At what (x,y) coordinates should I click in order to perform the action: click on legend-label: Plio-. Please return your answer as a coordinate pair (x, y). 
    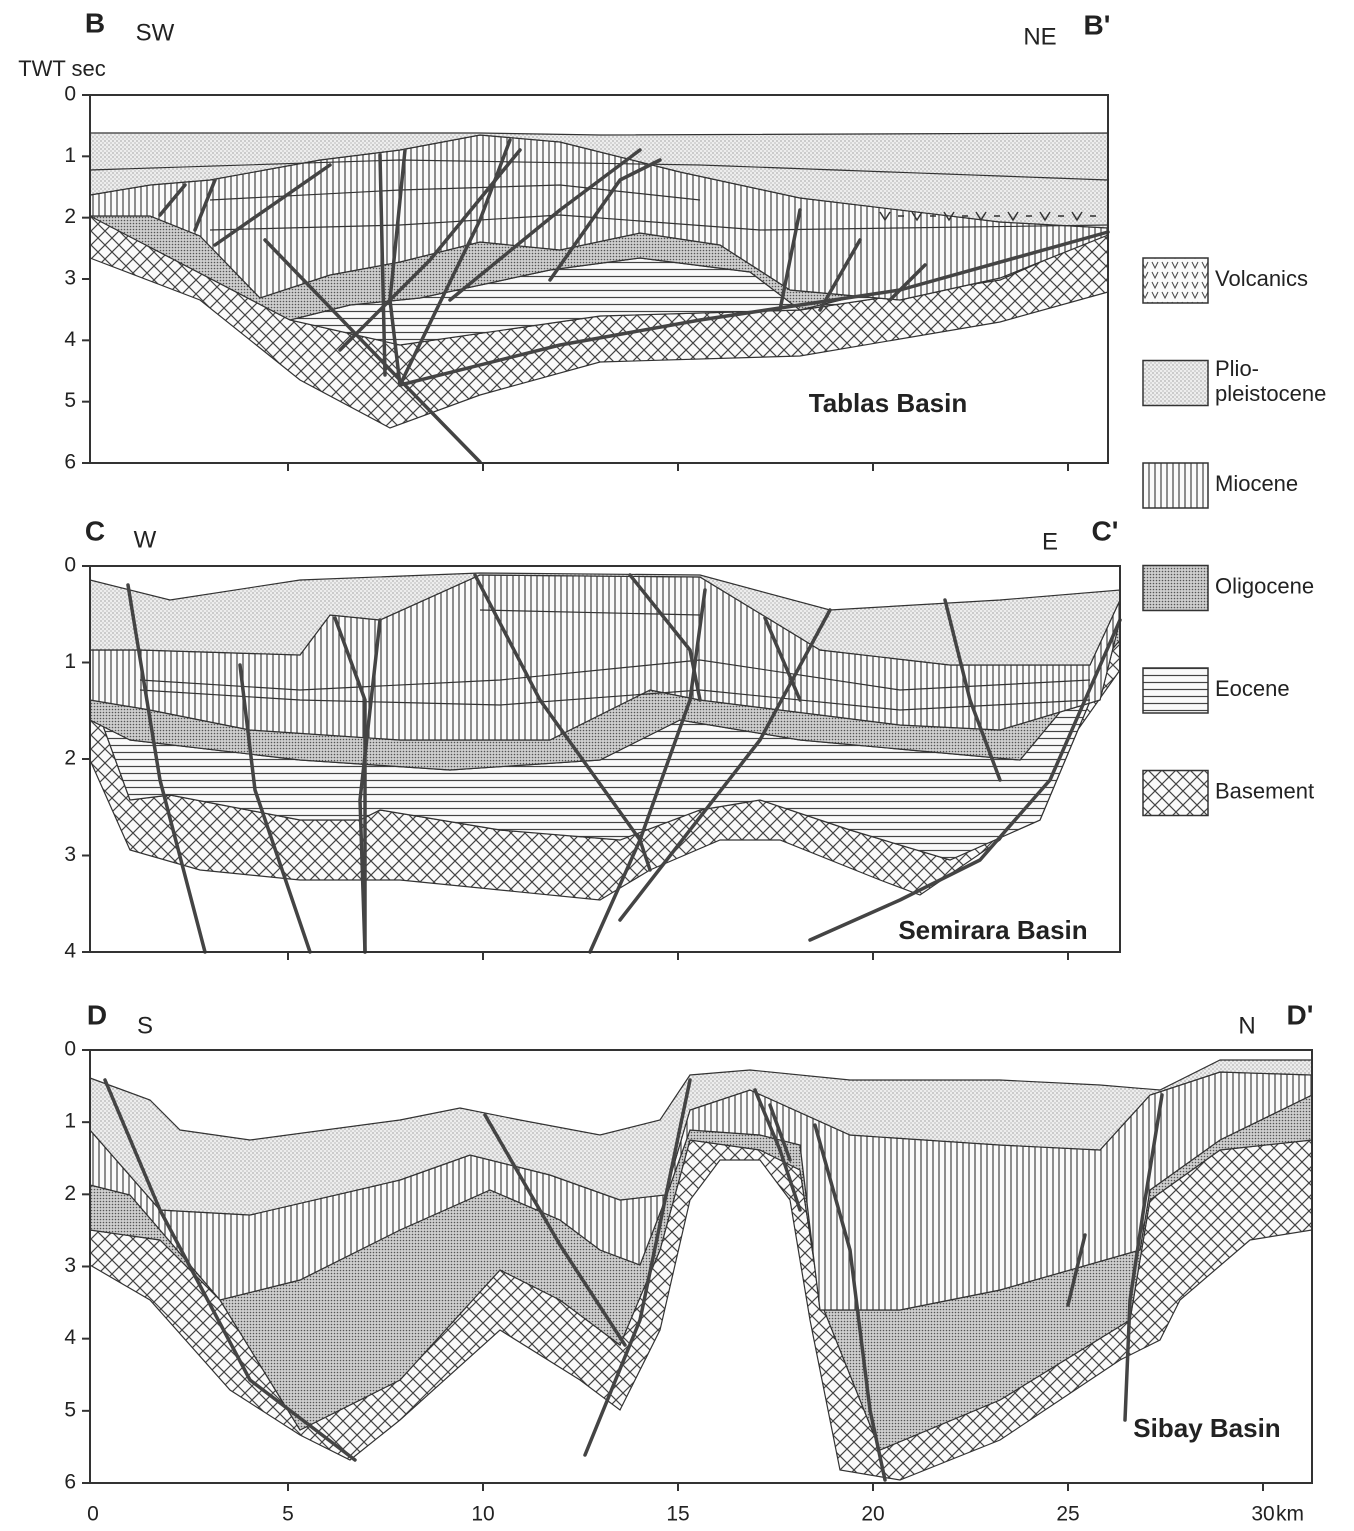
    Looking at the image, I should click on (1237, 368).